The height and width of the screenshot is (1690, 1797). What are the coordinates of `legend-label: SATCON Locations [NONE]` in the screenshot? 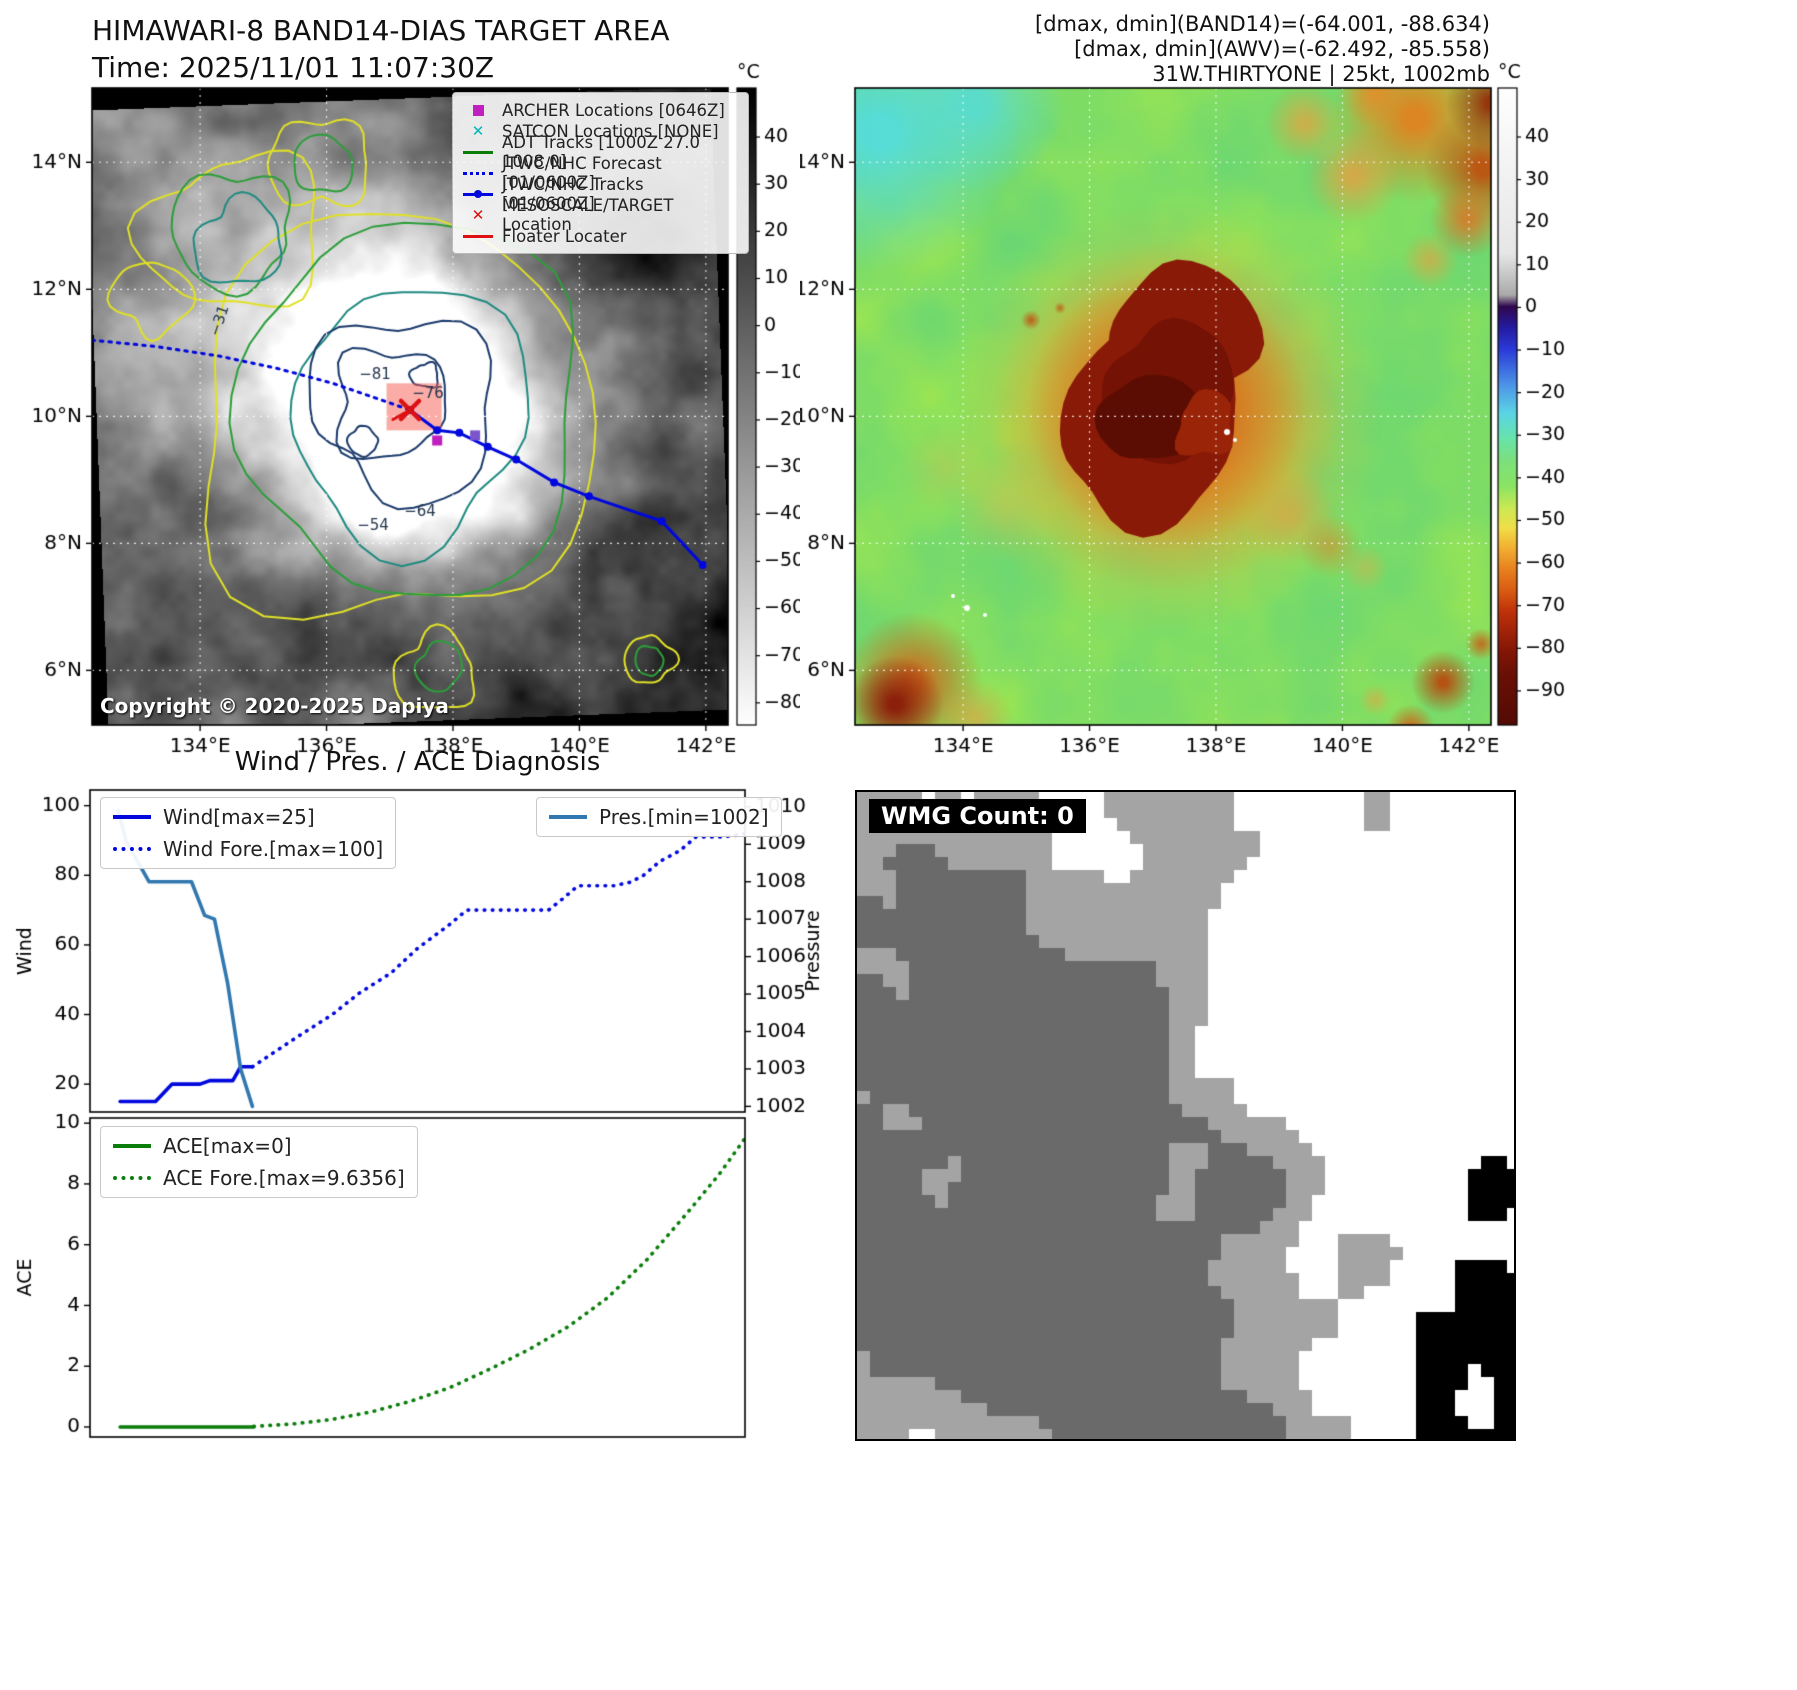 It's located at (610, 131).